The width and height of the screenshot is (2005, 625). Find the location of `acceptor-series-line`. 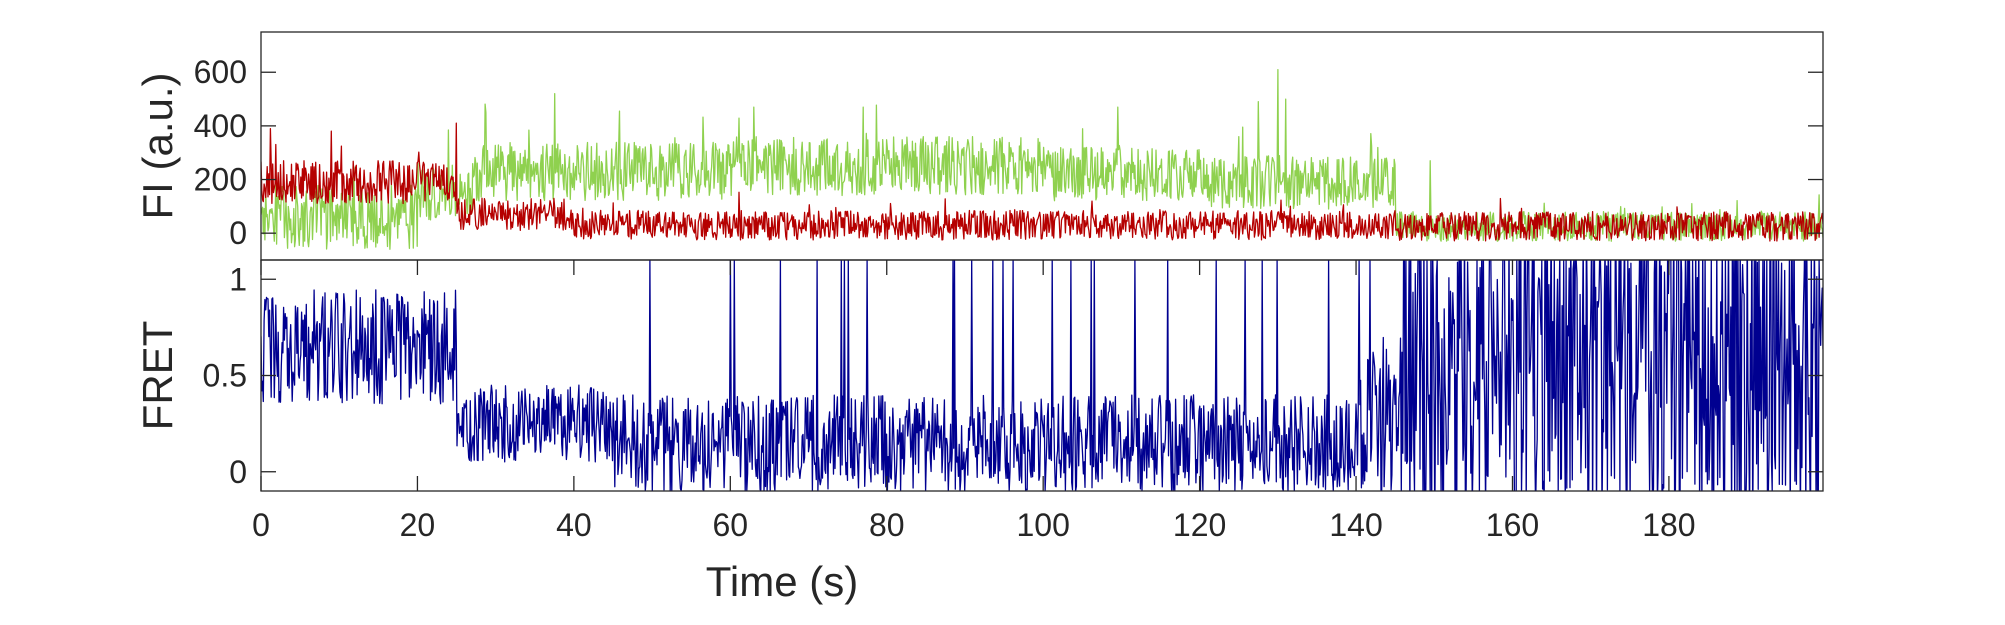

acceptor-series-line is located at coordinates (1042, 182).